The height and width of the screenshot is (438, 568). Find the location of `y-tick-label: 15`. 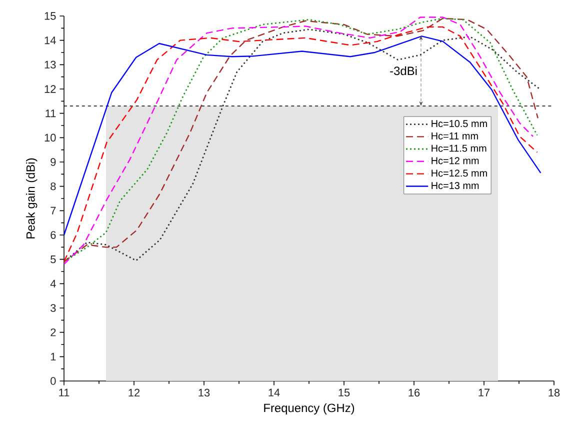

y-tick-label: 15 is located at coordinates (50, 16).